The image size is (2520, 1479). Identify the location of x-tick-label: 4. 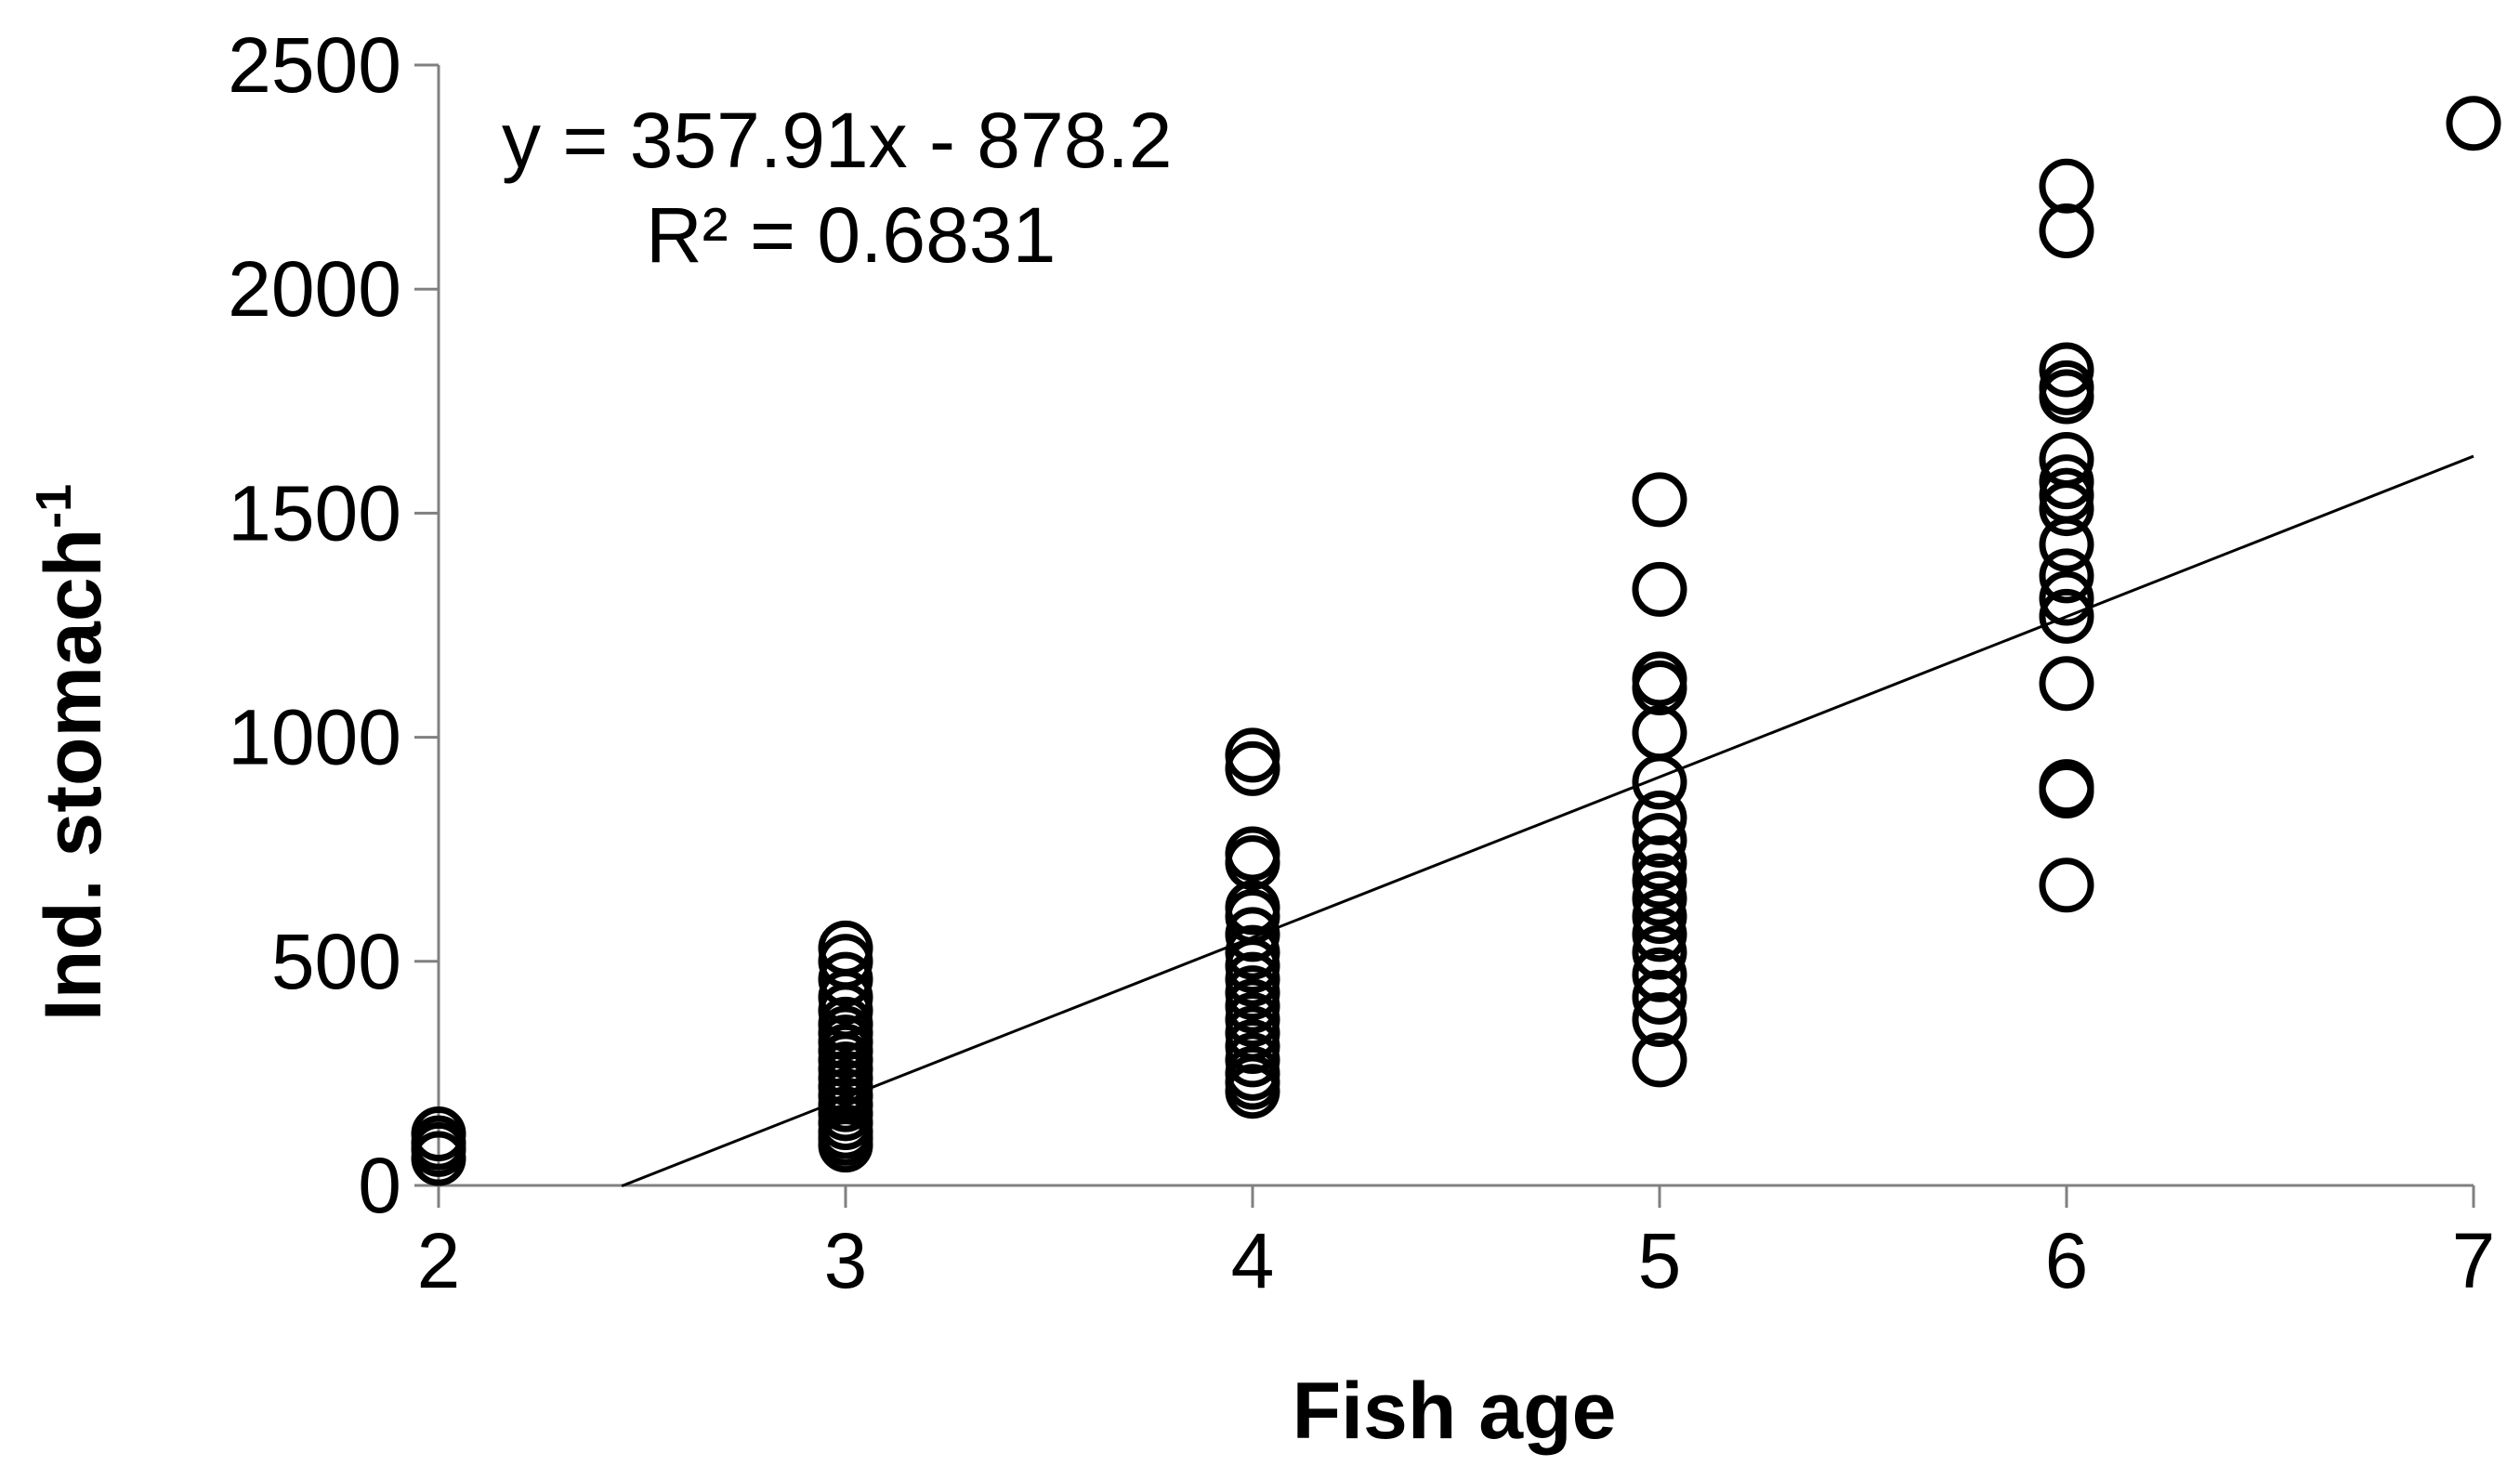
(1253, 1261).